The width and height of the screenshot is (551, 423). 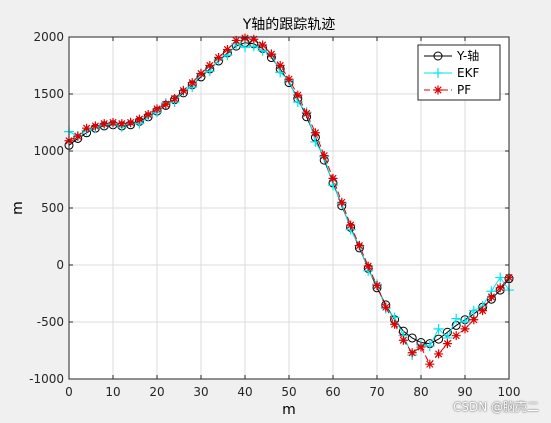 What do you see at coordinates (60, 265) in the screenshot?
I see `y-tick-label: 0` at bounding box center [60, 265].